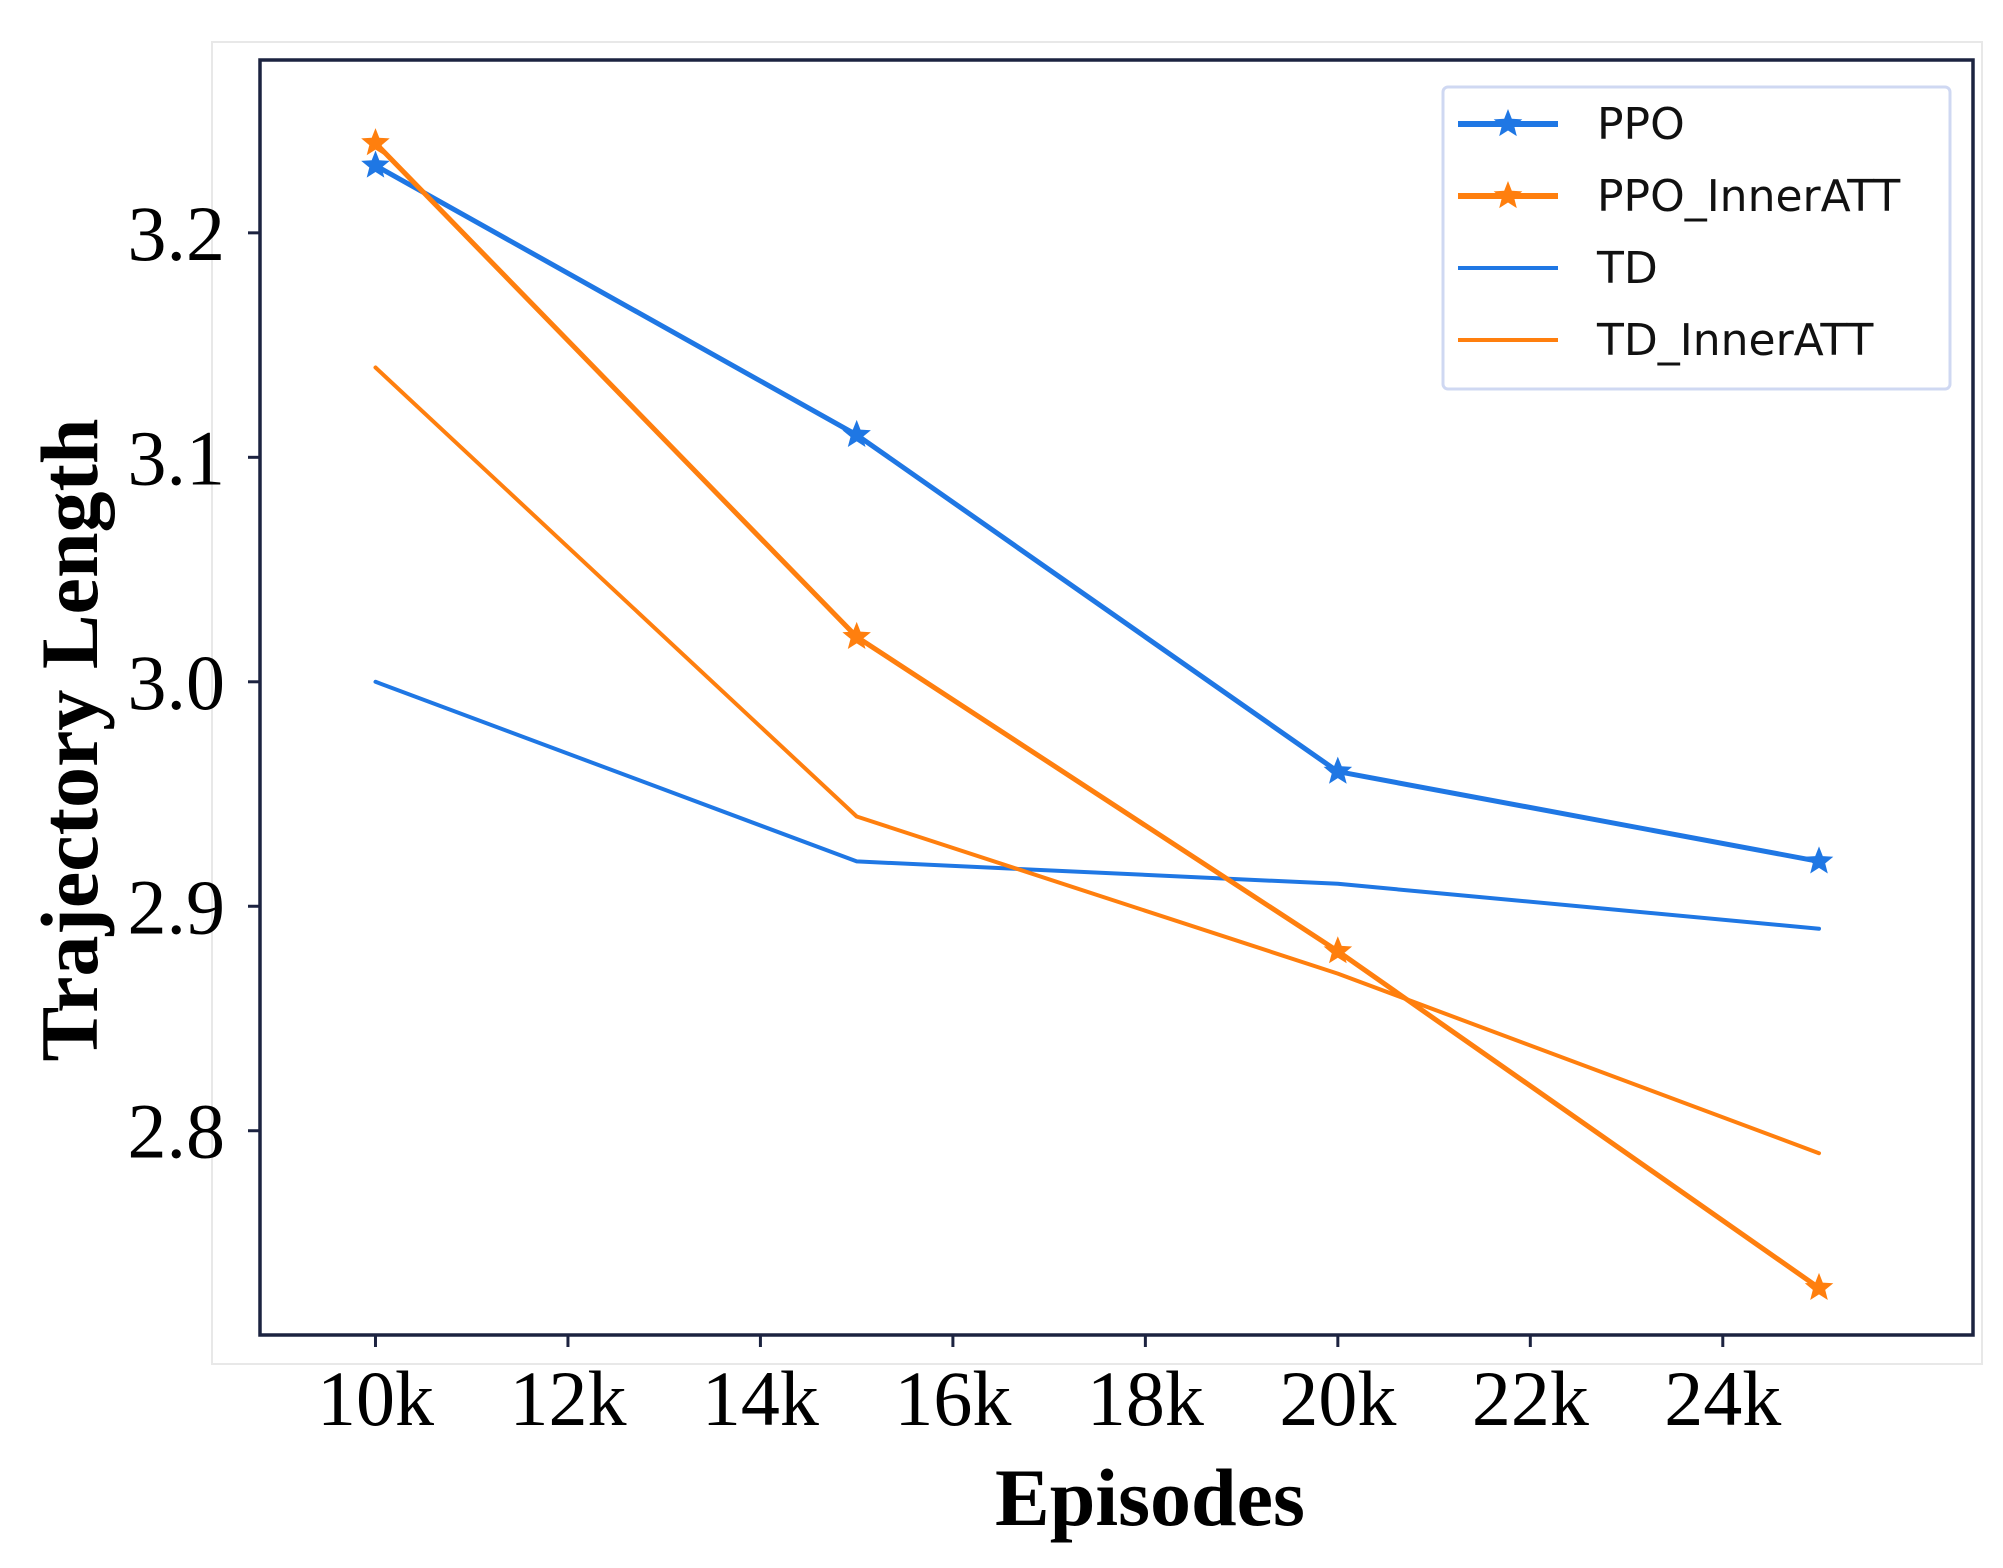 Image resolution: width=2003 pixels, height=1568 pixels. What do you see at coordinates (177, 906) in the screenshot?
I see `y-tick-label: 2.9` at bounding box center [177, 906].